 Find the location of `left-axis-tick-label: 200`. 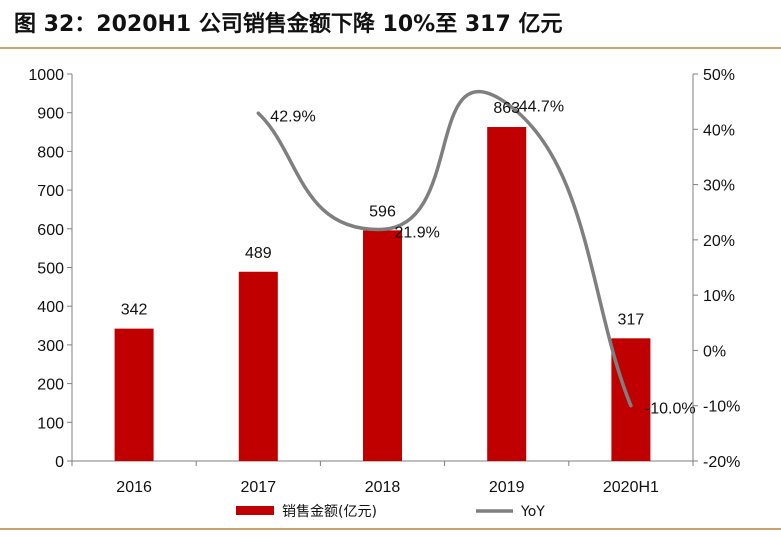

left-axis-tick-label: 200 is located at coordinates (50, 385).